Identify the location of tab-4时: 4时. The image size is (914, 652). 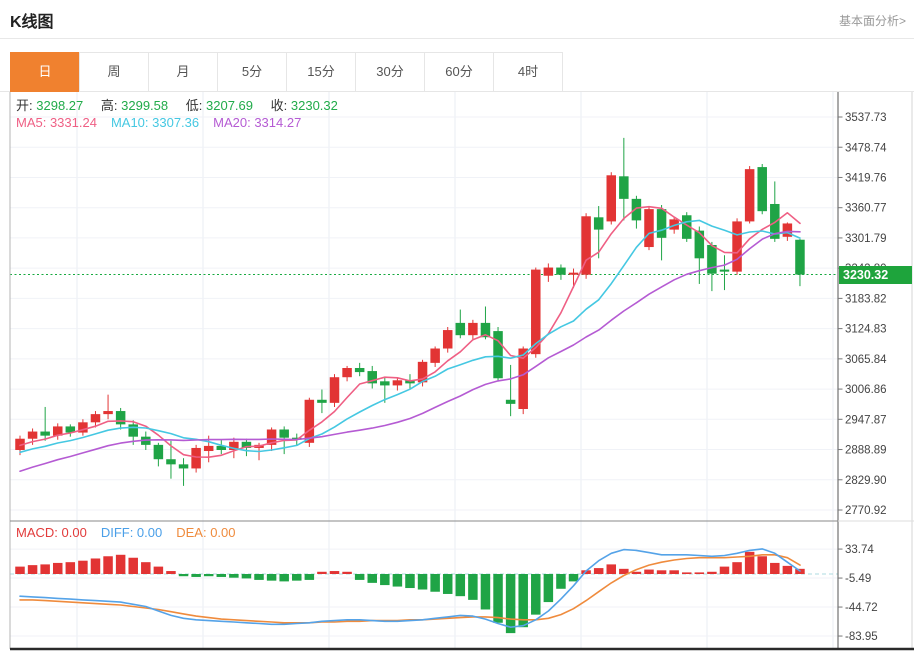
(528, 72).